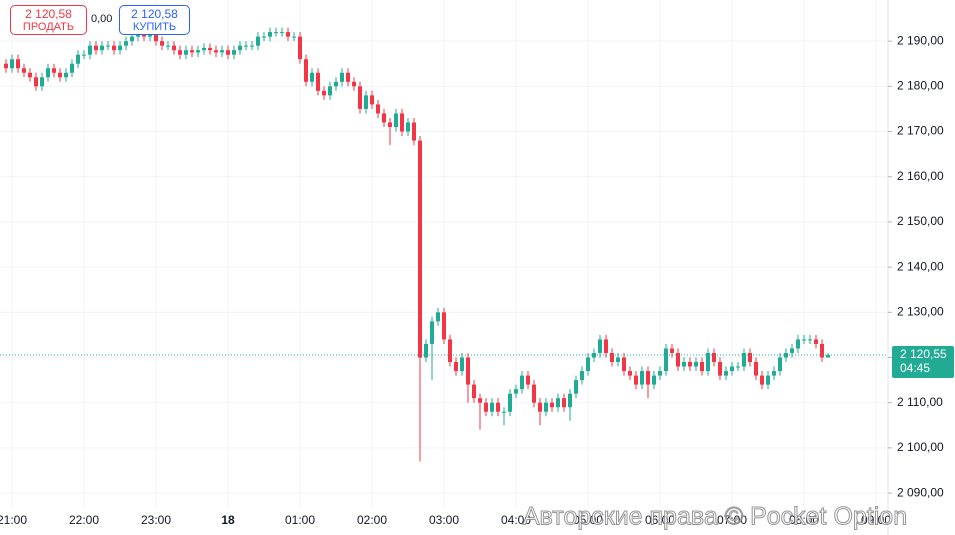  What do you see at coordinates (920, 492) in the screenshot?
I see `y-tick-label: 2 090,00` at bounding box center [920, 492].